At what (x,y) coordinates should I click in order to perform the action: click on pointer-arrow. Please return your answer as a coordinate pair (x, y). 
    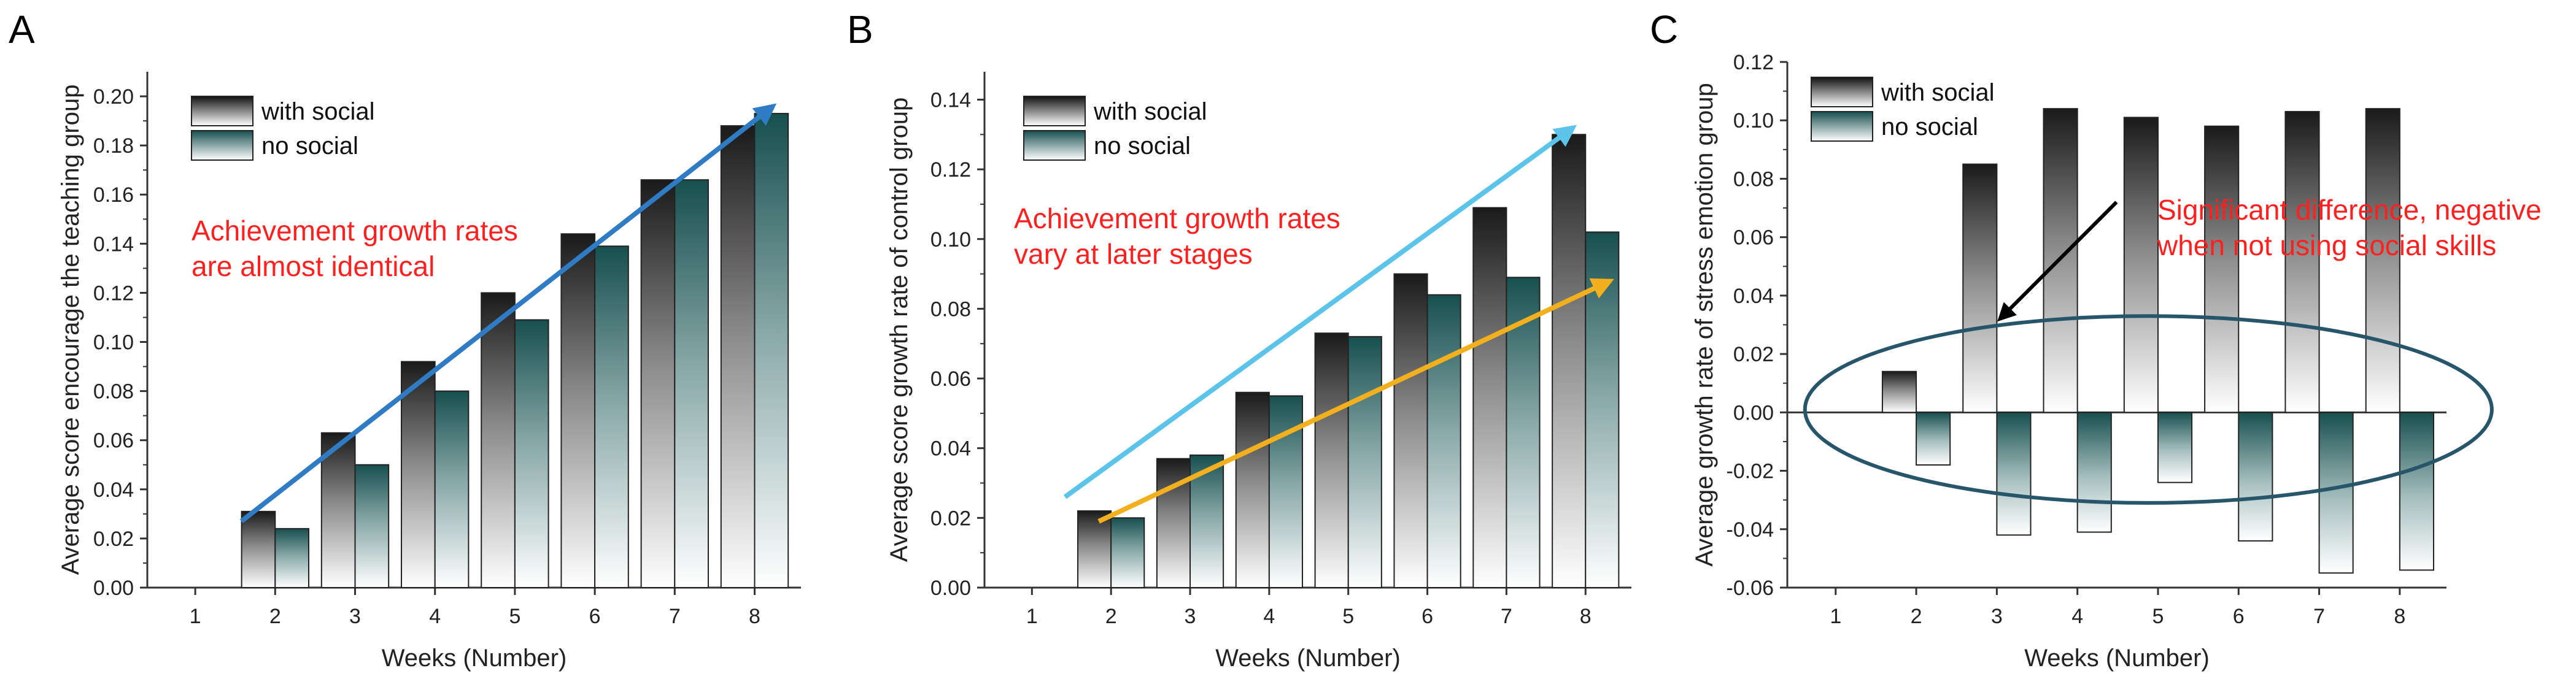
    Looking at the image, I should click on (2057, 261).